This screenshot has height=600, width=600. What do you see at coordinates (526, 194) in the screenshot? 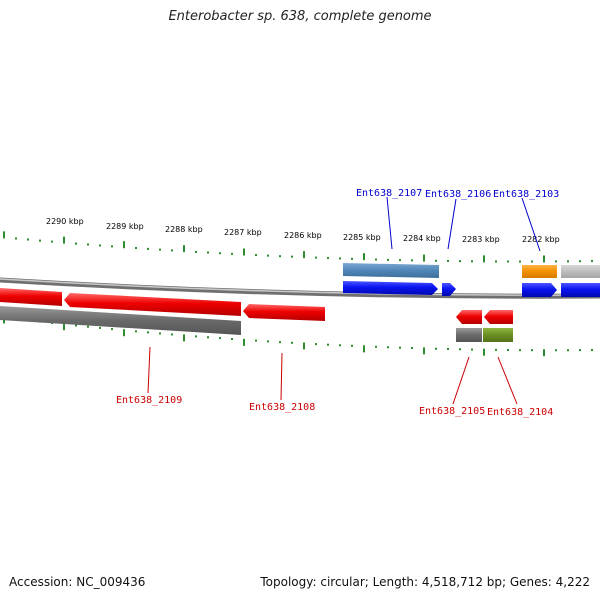
I see `gene-label-forward: Ent638_2103` at bounding box center [526, 194].